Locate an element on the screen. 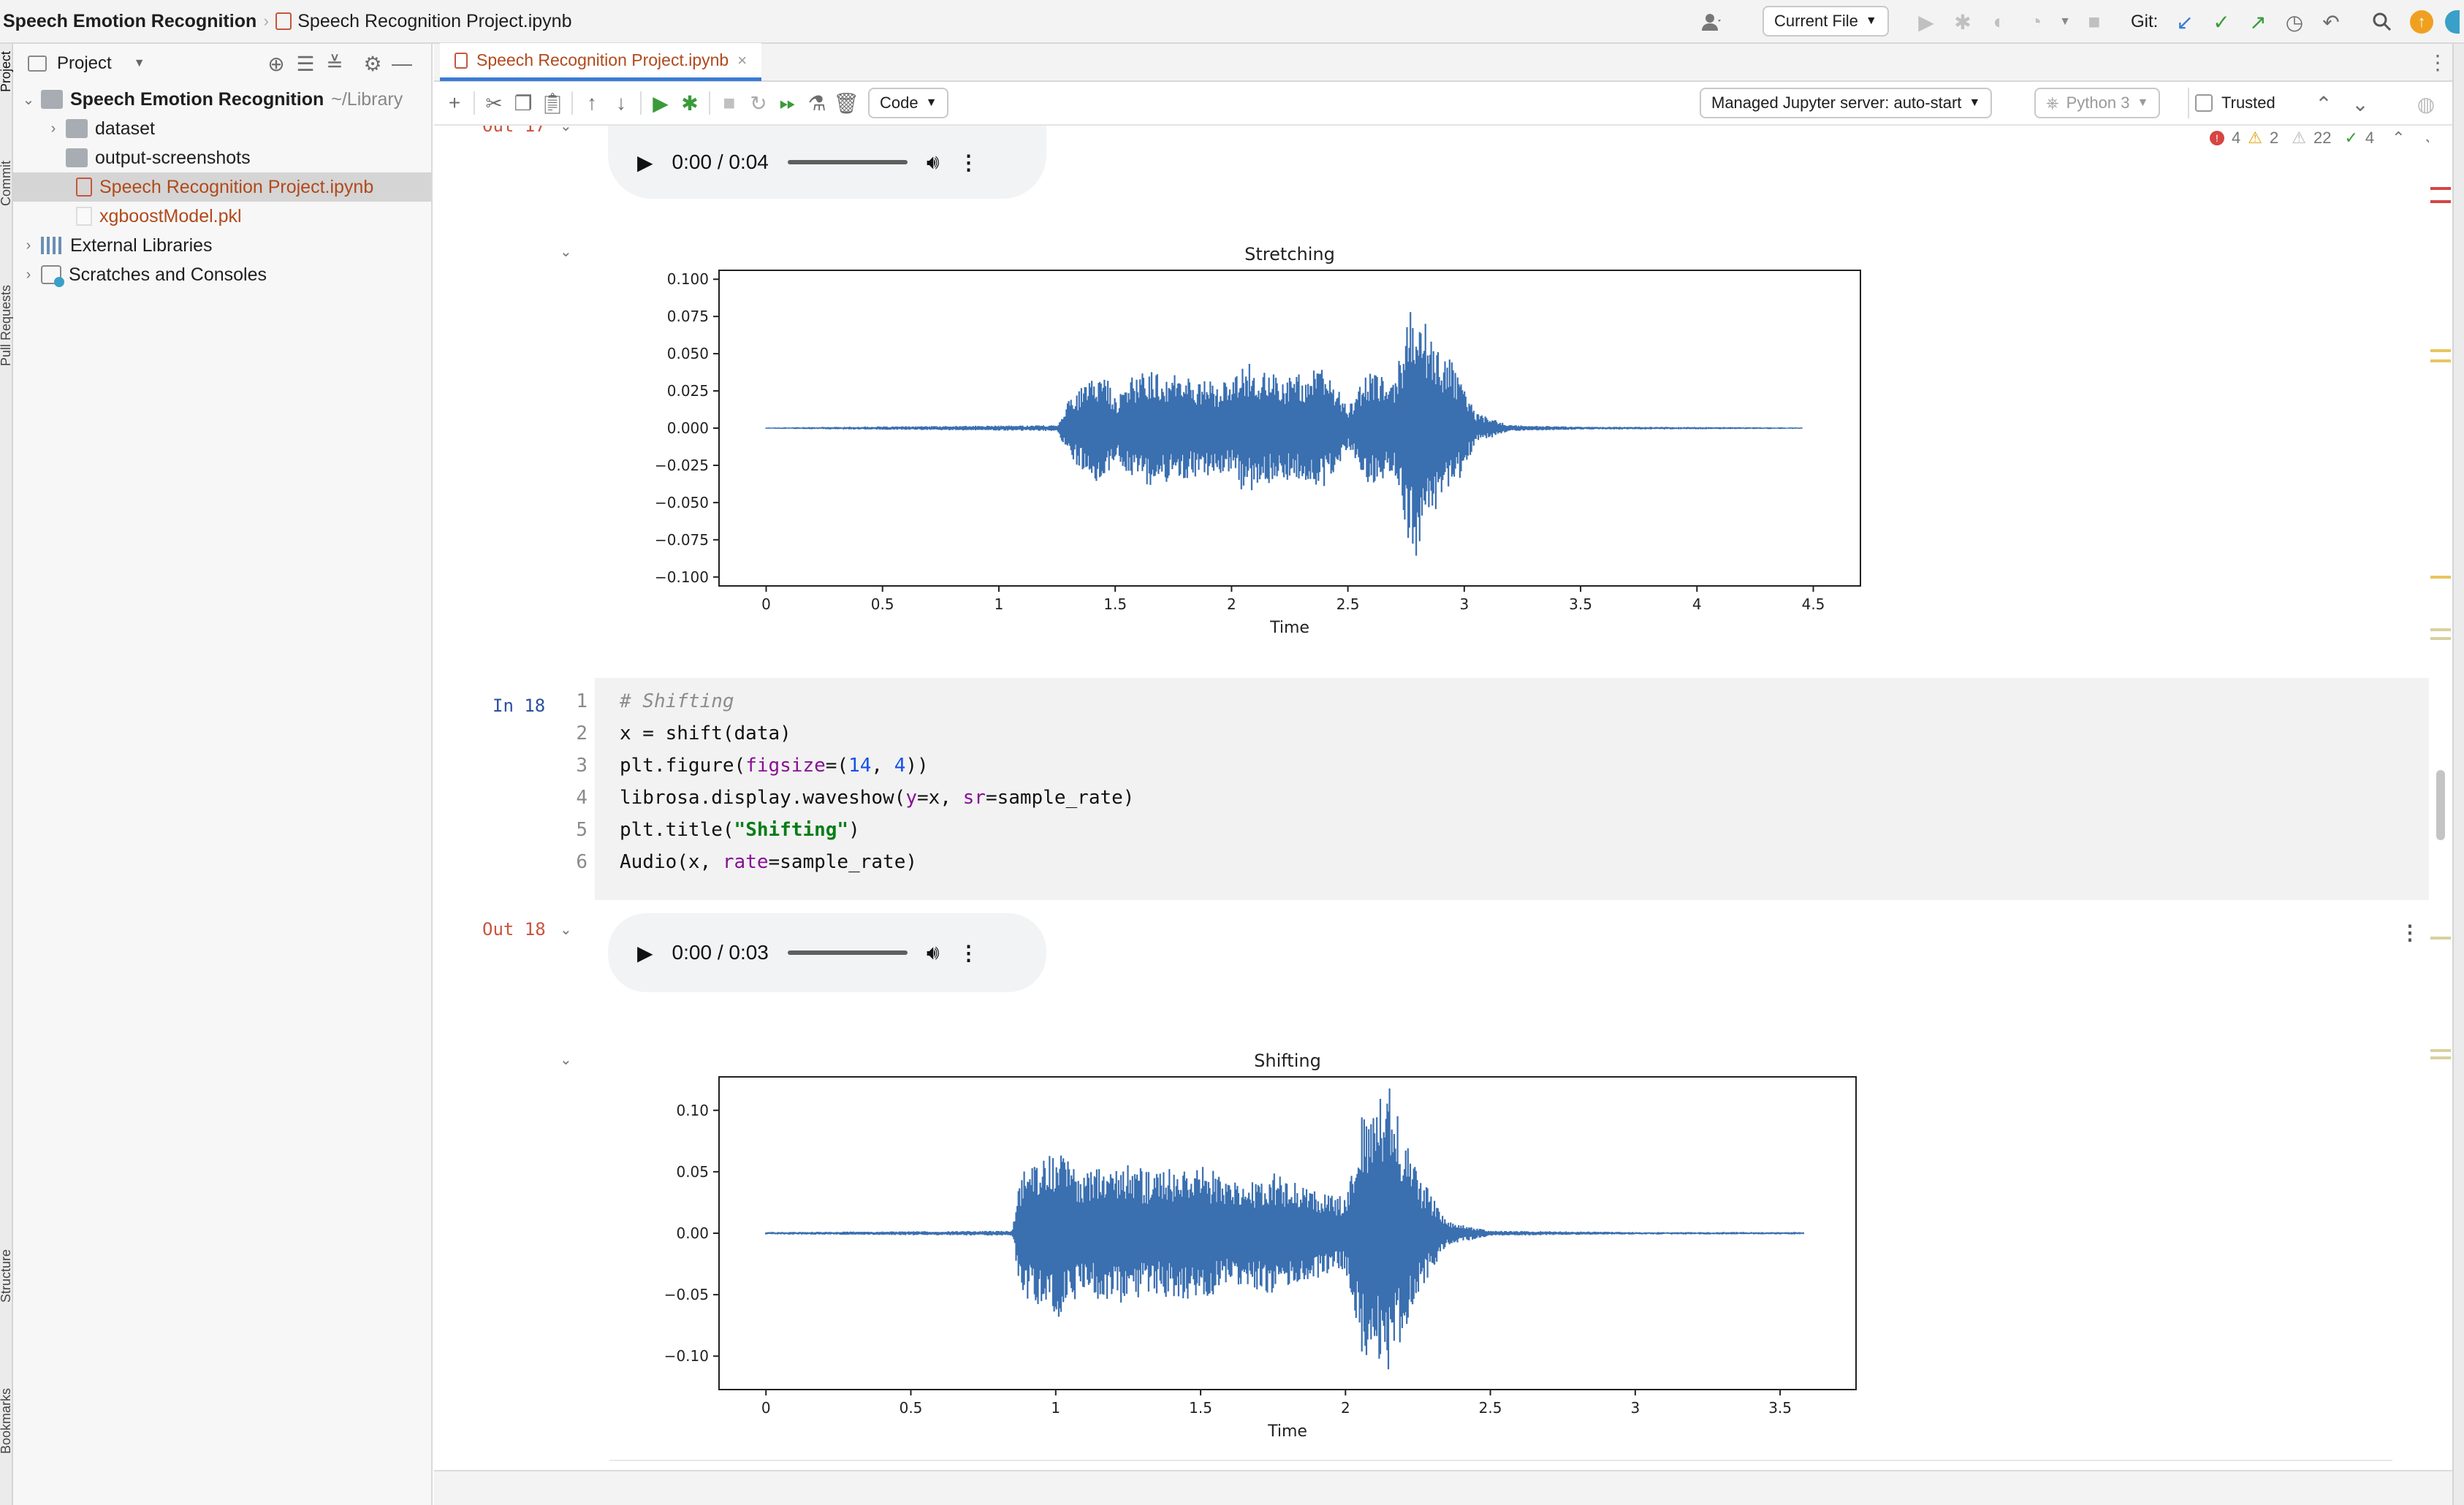  inspection-widget: ! 4 ⚠ 2 ⚠ 22 ✓ 4 ⌃ ⌄ is located at coordinates (2319, 138).